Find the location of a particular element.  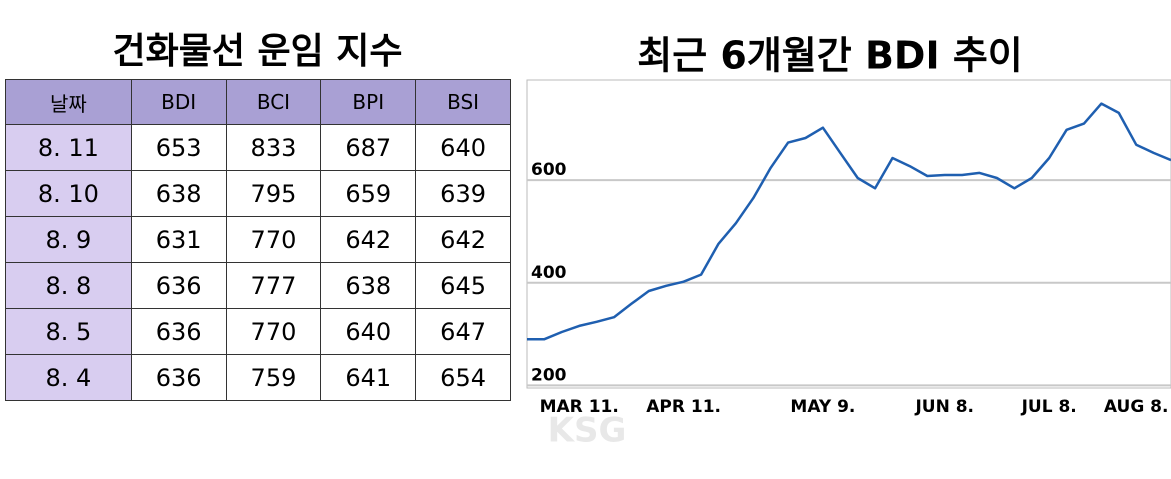

table-cell: 833 is located at coordinates (273, 147).